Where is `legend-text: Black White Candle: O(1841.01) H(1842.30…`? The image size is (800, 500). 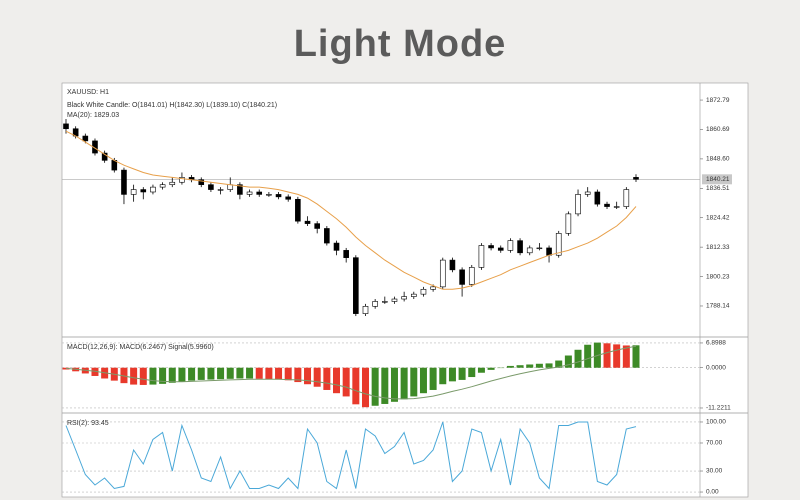
legend-text: Black White Candle: O(1841.01) H(1842.30… is located at coordinates (172, 105).